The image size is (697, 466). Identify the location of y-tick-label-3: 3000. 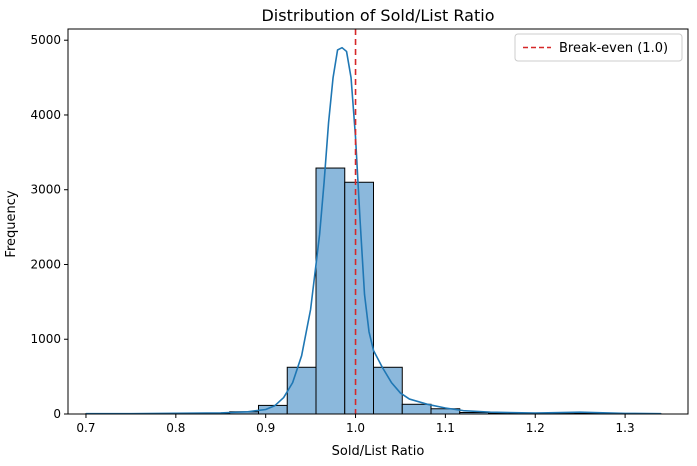
(45, 190).